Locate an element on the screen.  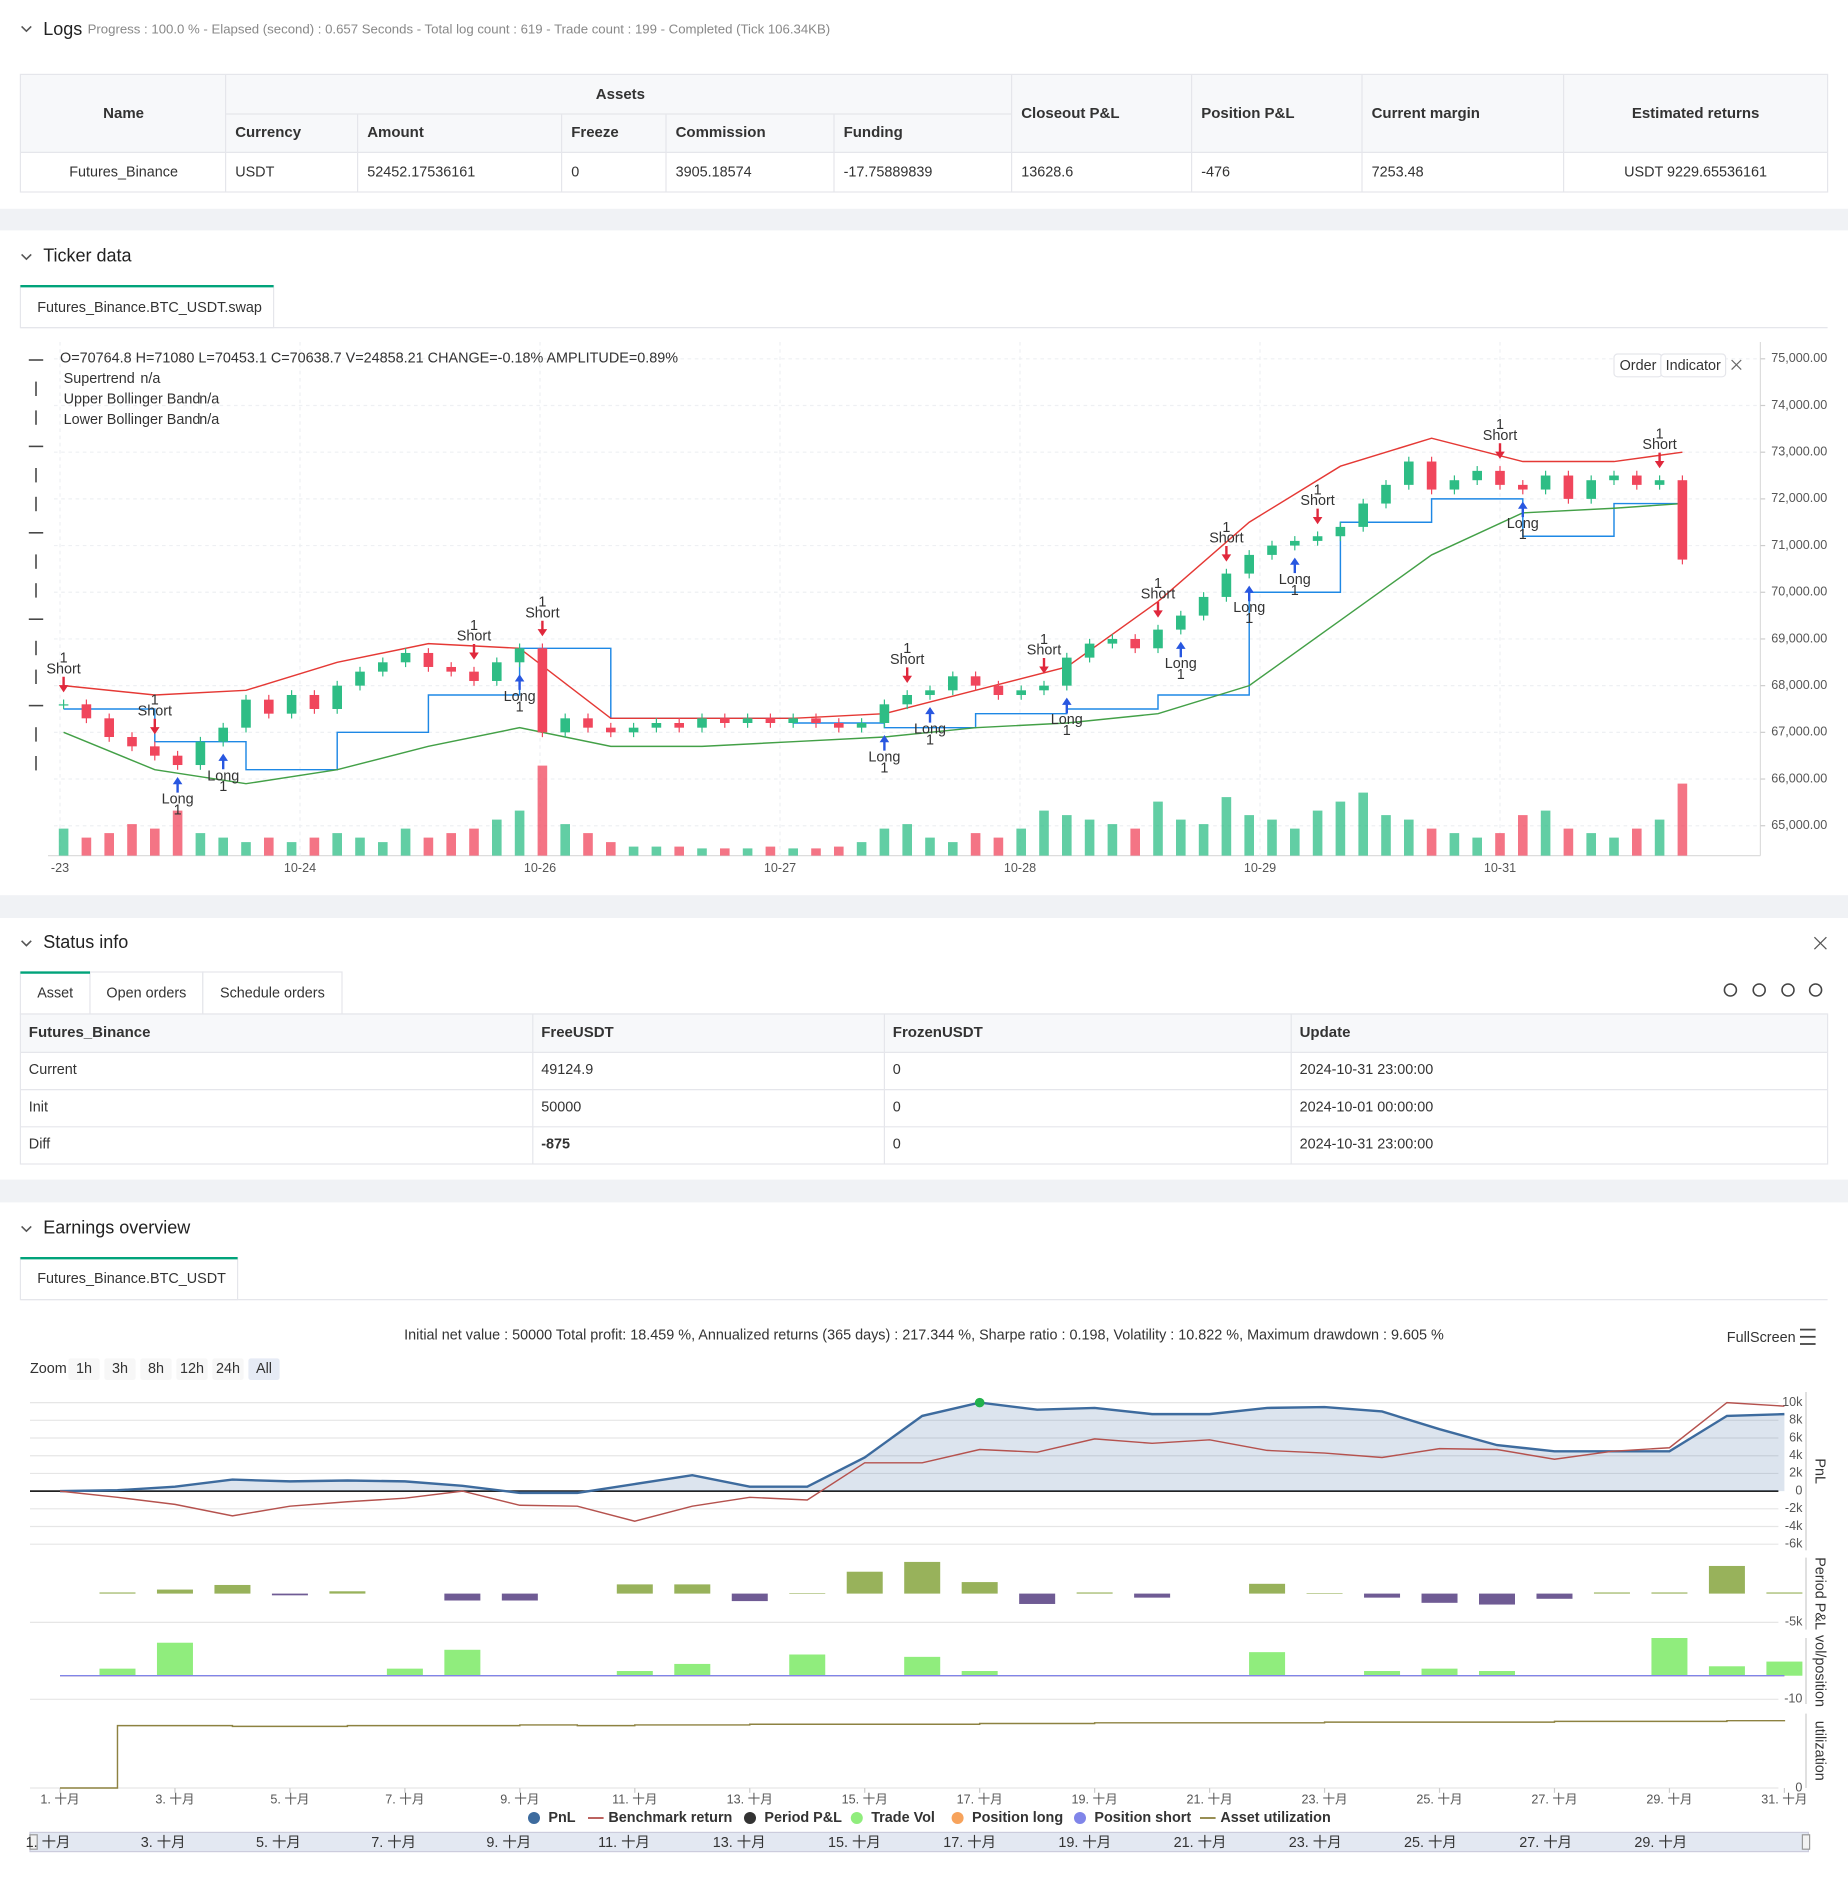
tab-label: Asset is located at coordinates (55, 993).